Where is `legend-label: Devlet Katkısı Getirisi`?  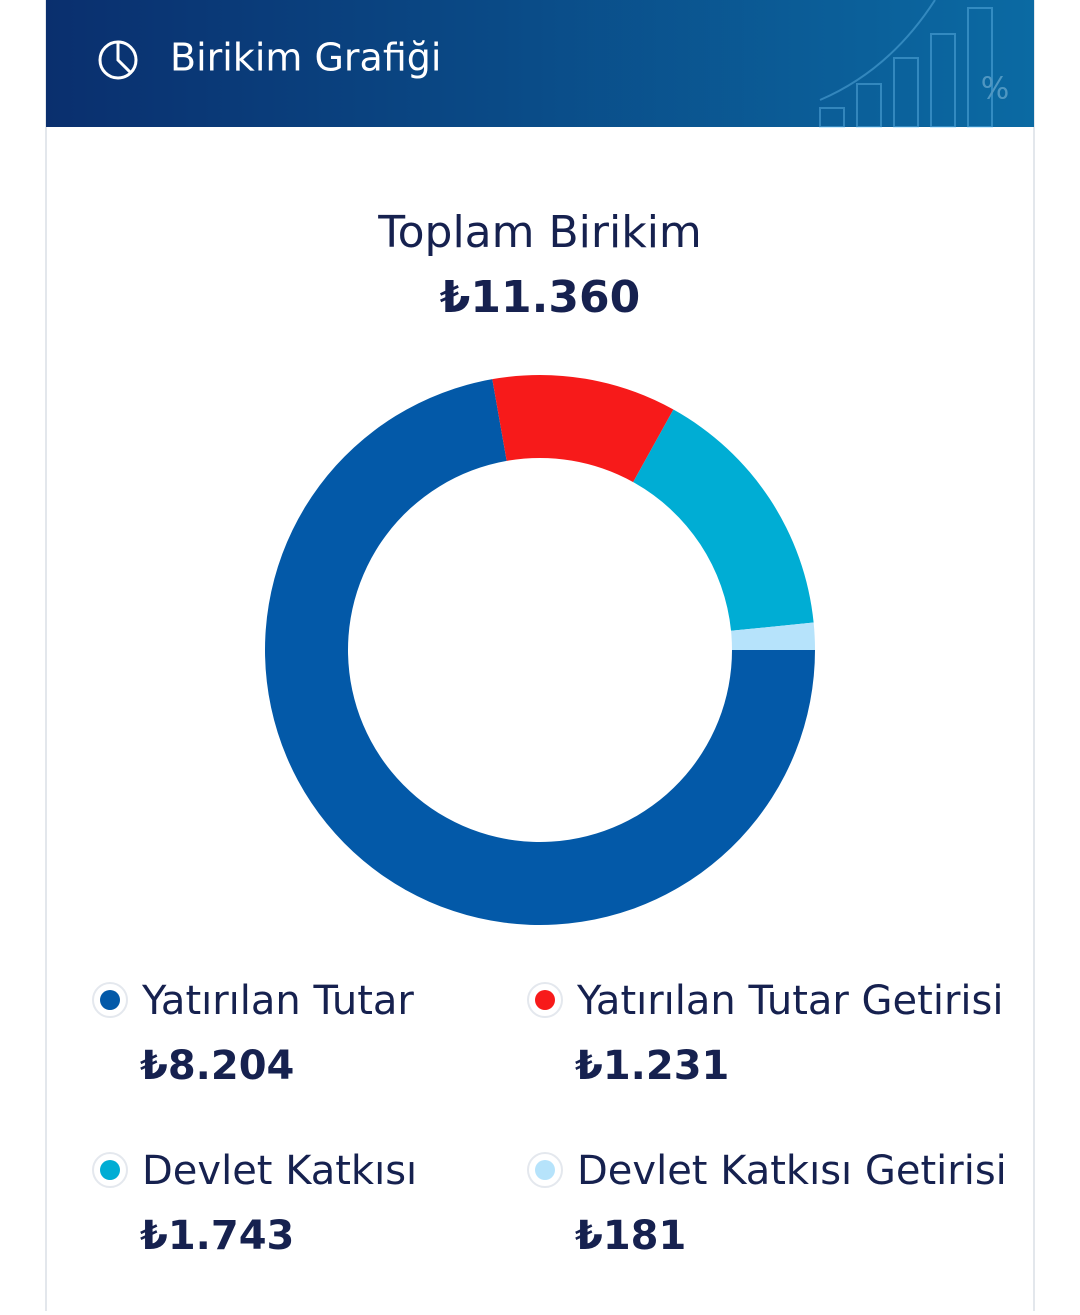 legend-label: Devlet Katkısı Getirisi is located at coordinates (792, 1171).